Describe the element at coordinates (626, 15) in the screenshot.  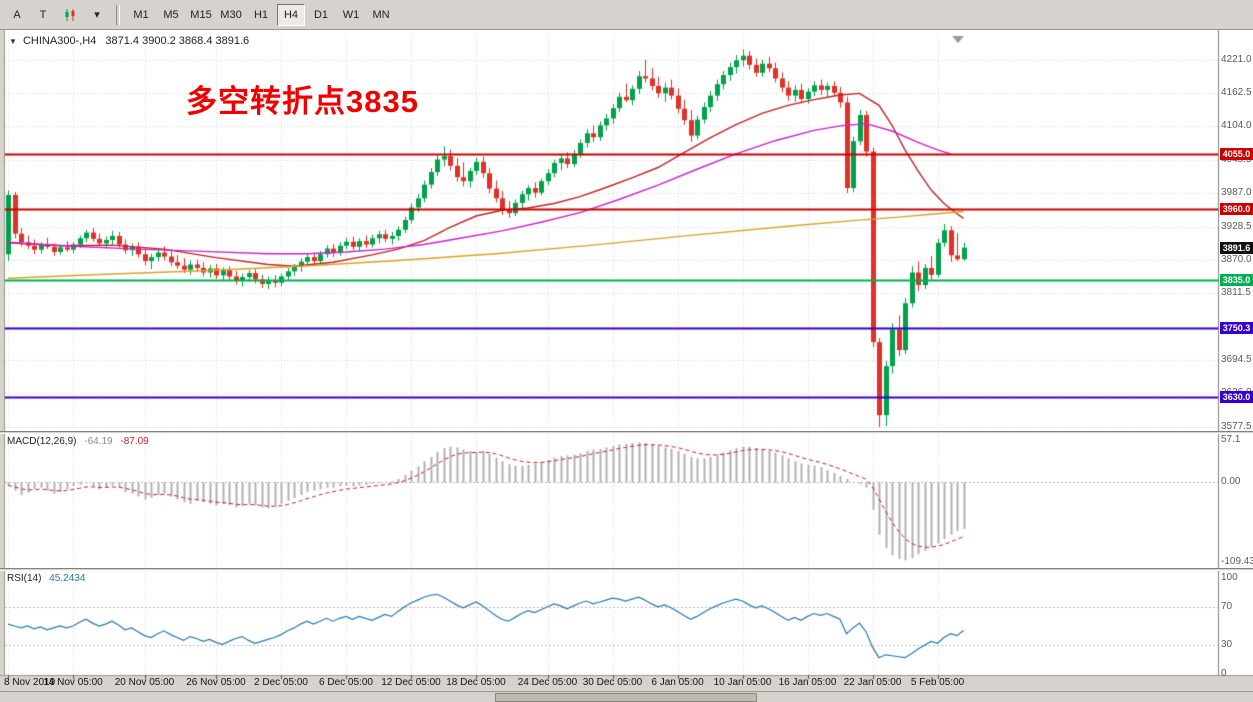
I see `top-toolbar: A T ▾ M1 M5 M15 M30 H1 H4 D1 W1 MN` at that location.